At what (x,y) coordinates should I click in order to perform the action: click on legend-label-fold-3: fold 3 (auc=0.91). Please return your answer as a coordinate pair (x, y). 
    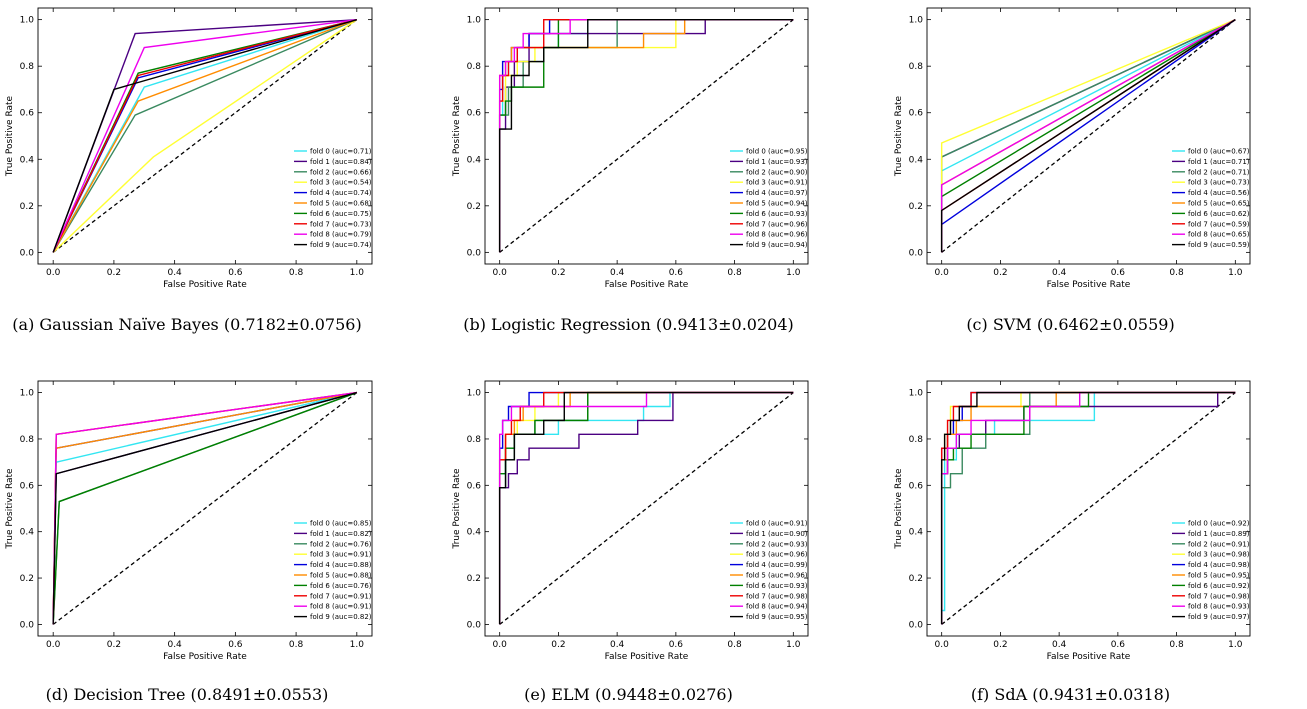
    Looking at the image, I should click on (341, 555).